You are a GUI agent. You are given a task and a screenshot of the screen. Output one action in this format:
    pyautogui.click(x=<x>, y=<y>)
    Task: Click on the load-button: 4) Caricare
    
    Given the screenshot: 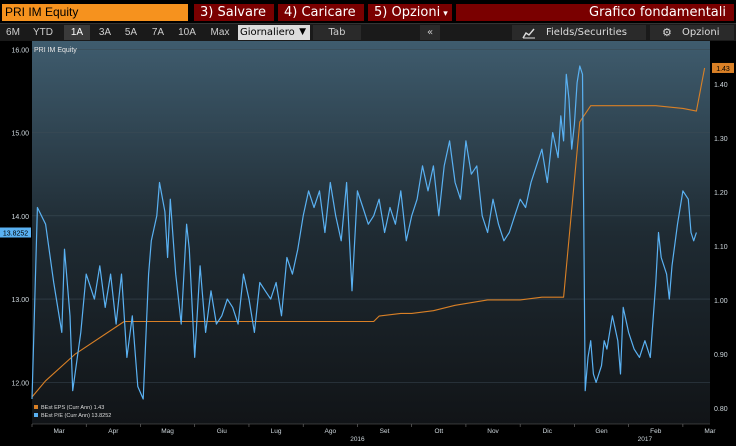 What is the action you would take?
    pyautogui.click(x=321, y=12)
    